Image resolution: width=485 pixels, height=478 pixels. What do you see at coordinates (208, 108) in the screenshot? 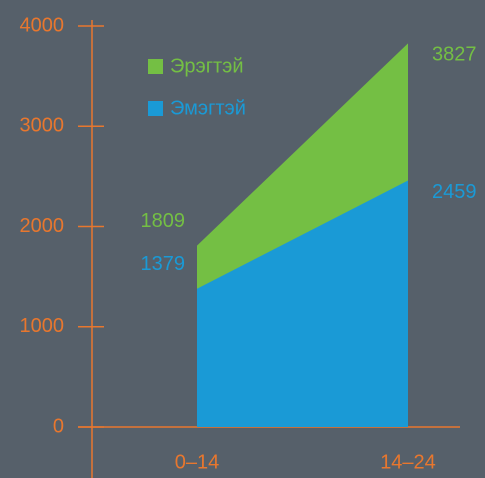
I see `legend-label: Эмэгтэй` at bounding box center [208, 108].